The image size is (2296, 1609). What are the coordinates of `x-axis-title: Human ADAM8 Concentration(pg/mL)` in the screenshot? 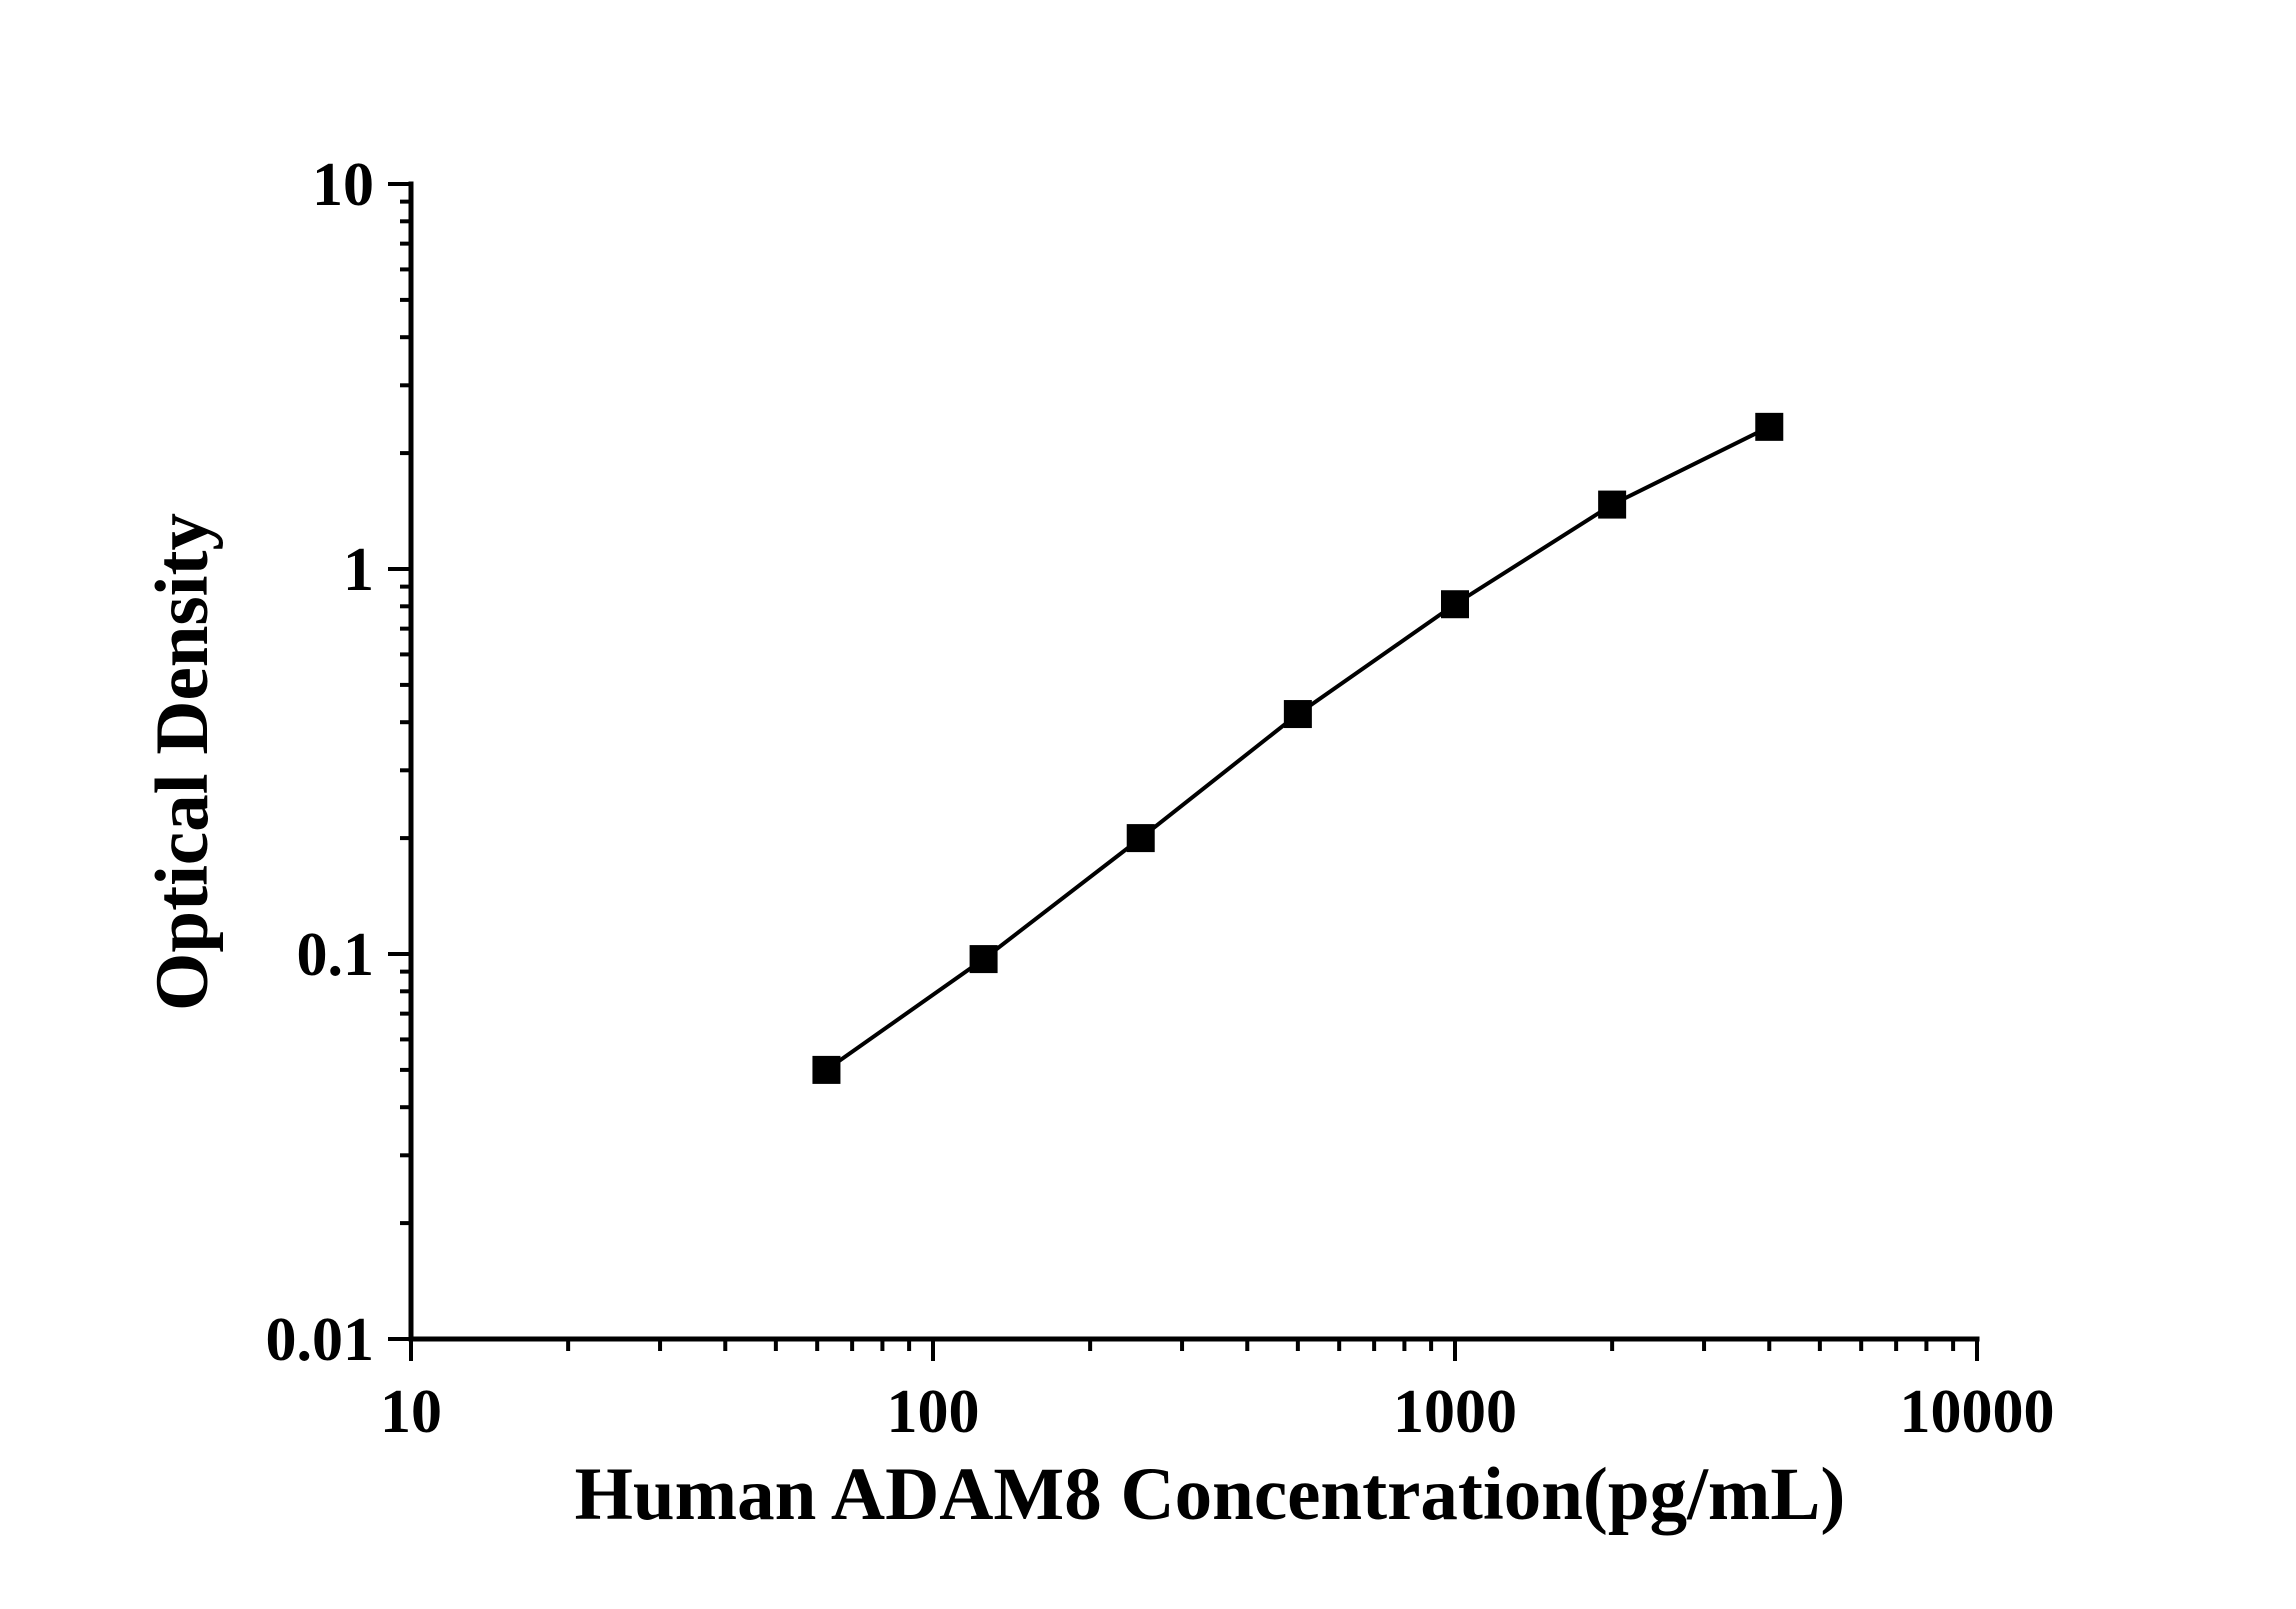 It's located at (1210, 1494).